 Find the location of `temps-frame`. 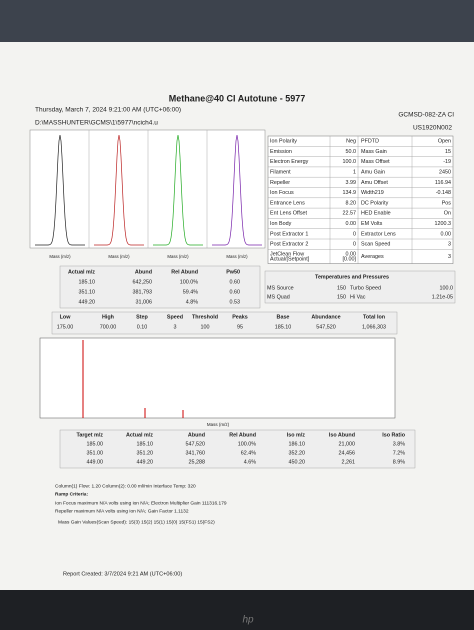

temps-frame is located at coordinates (360, 287).